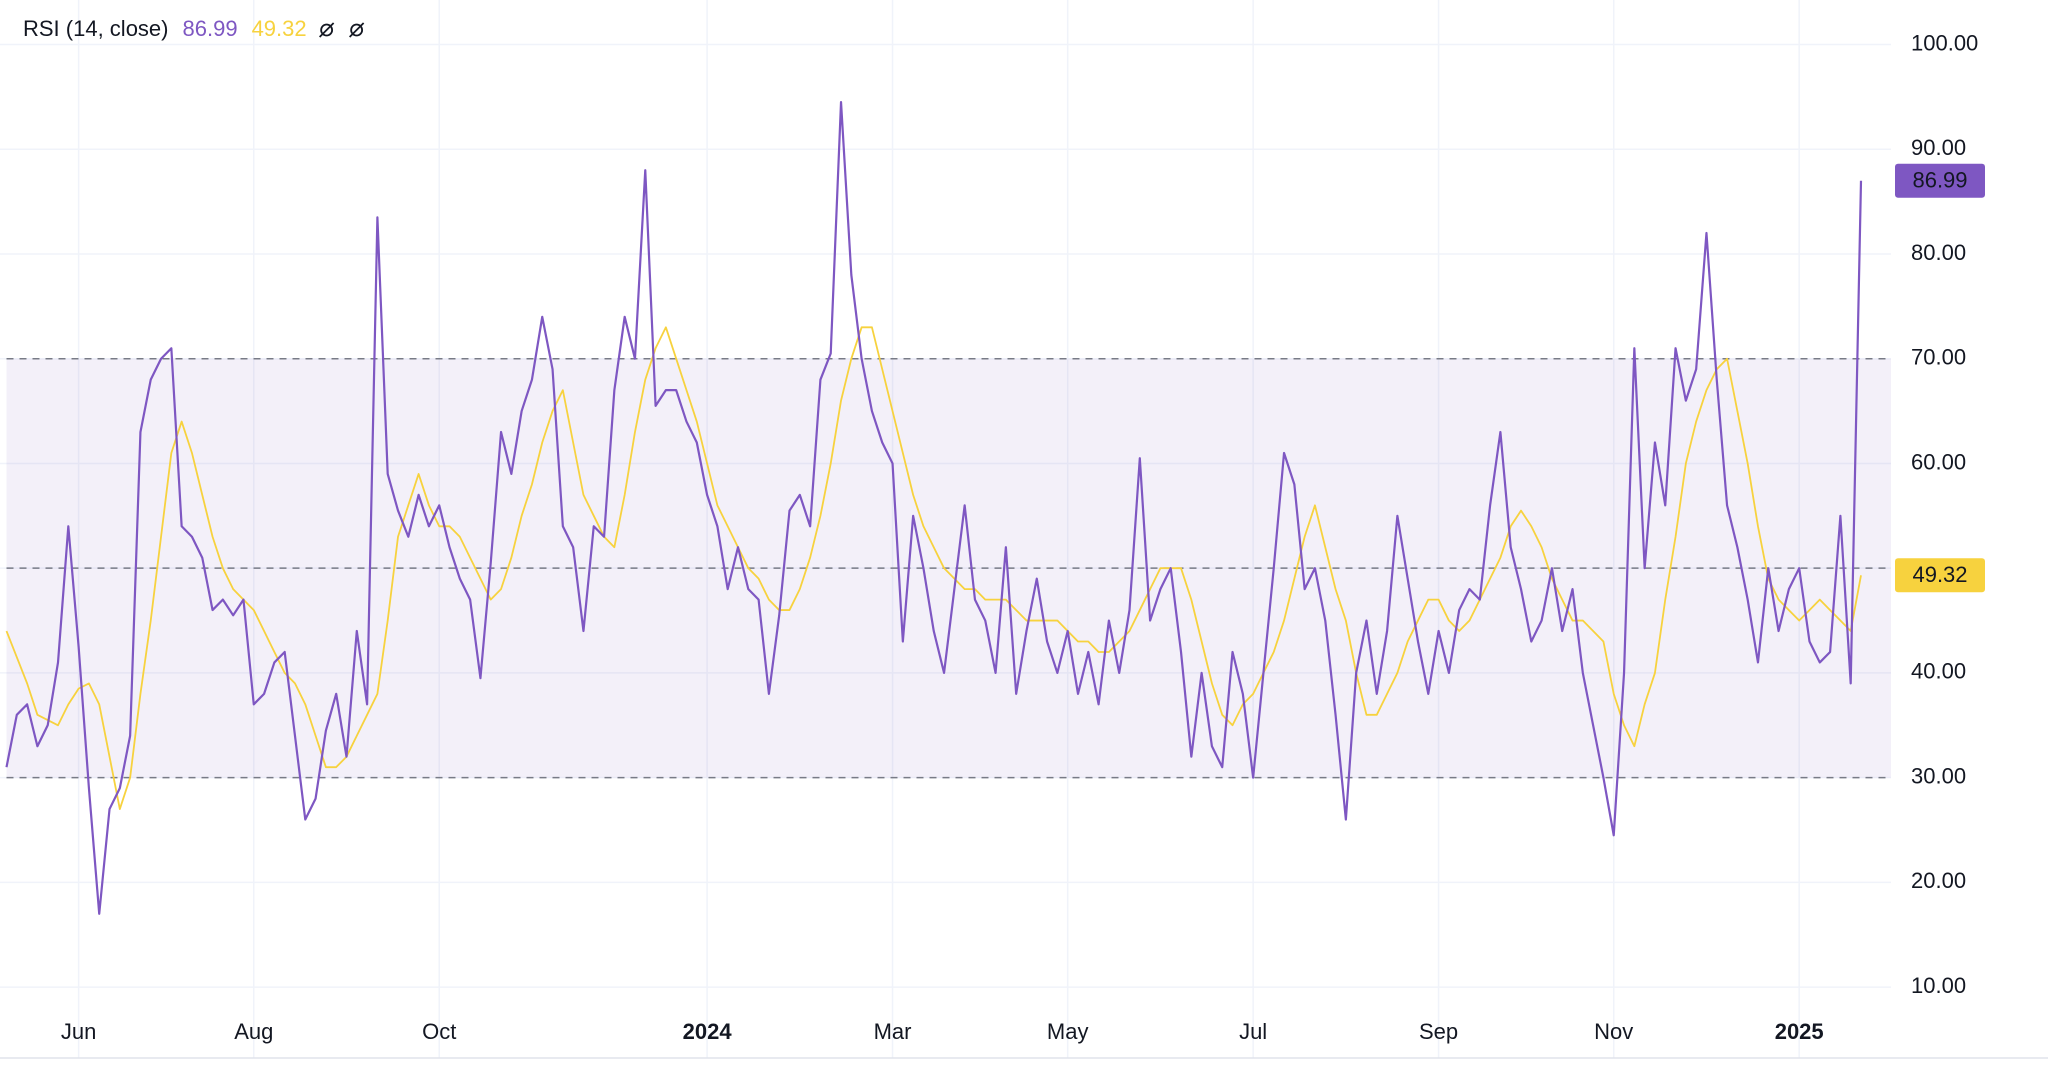 This screenshot has height=1084, width=2048. I want to click on x-tick-label: Jul, so click(1253, 1031).